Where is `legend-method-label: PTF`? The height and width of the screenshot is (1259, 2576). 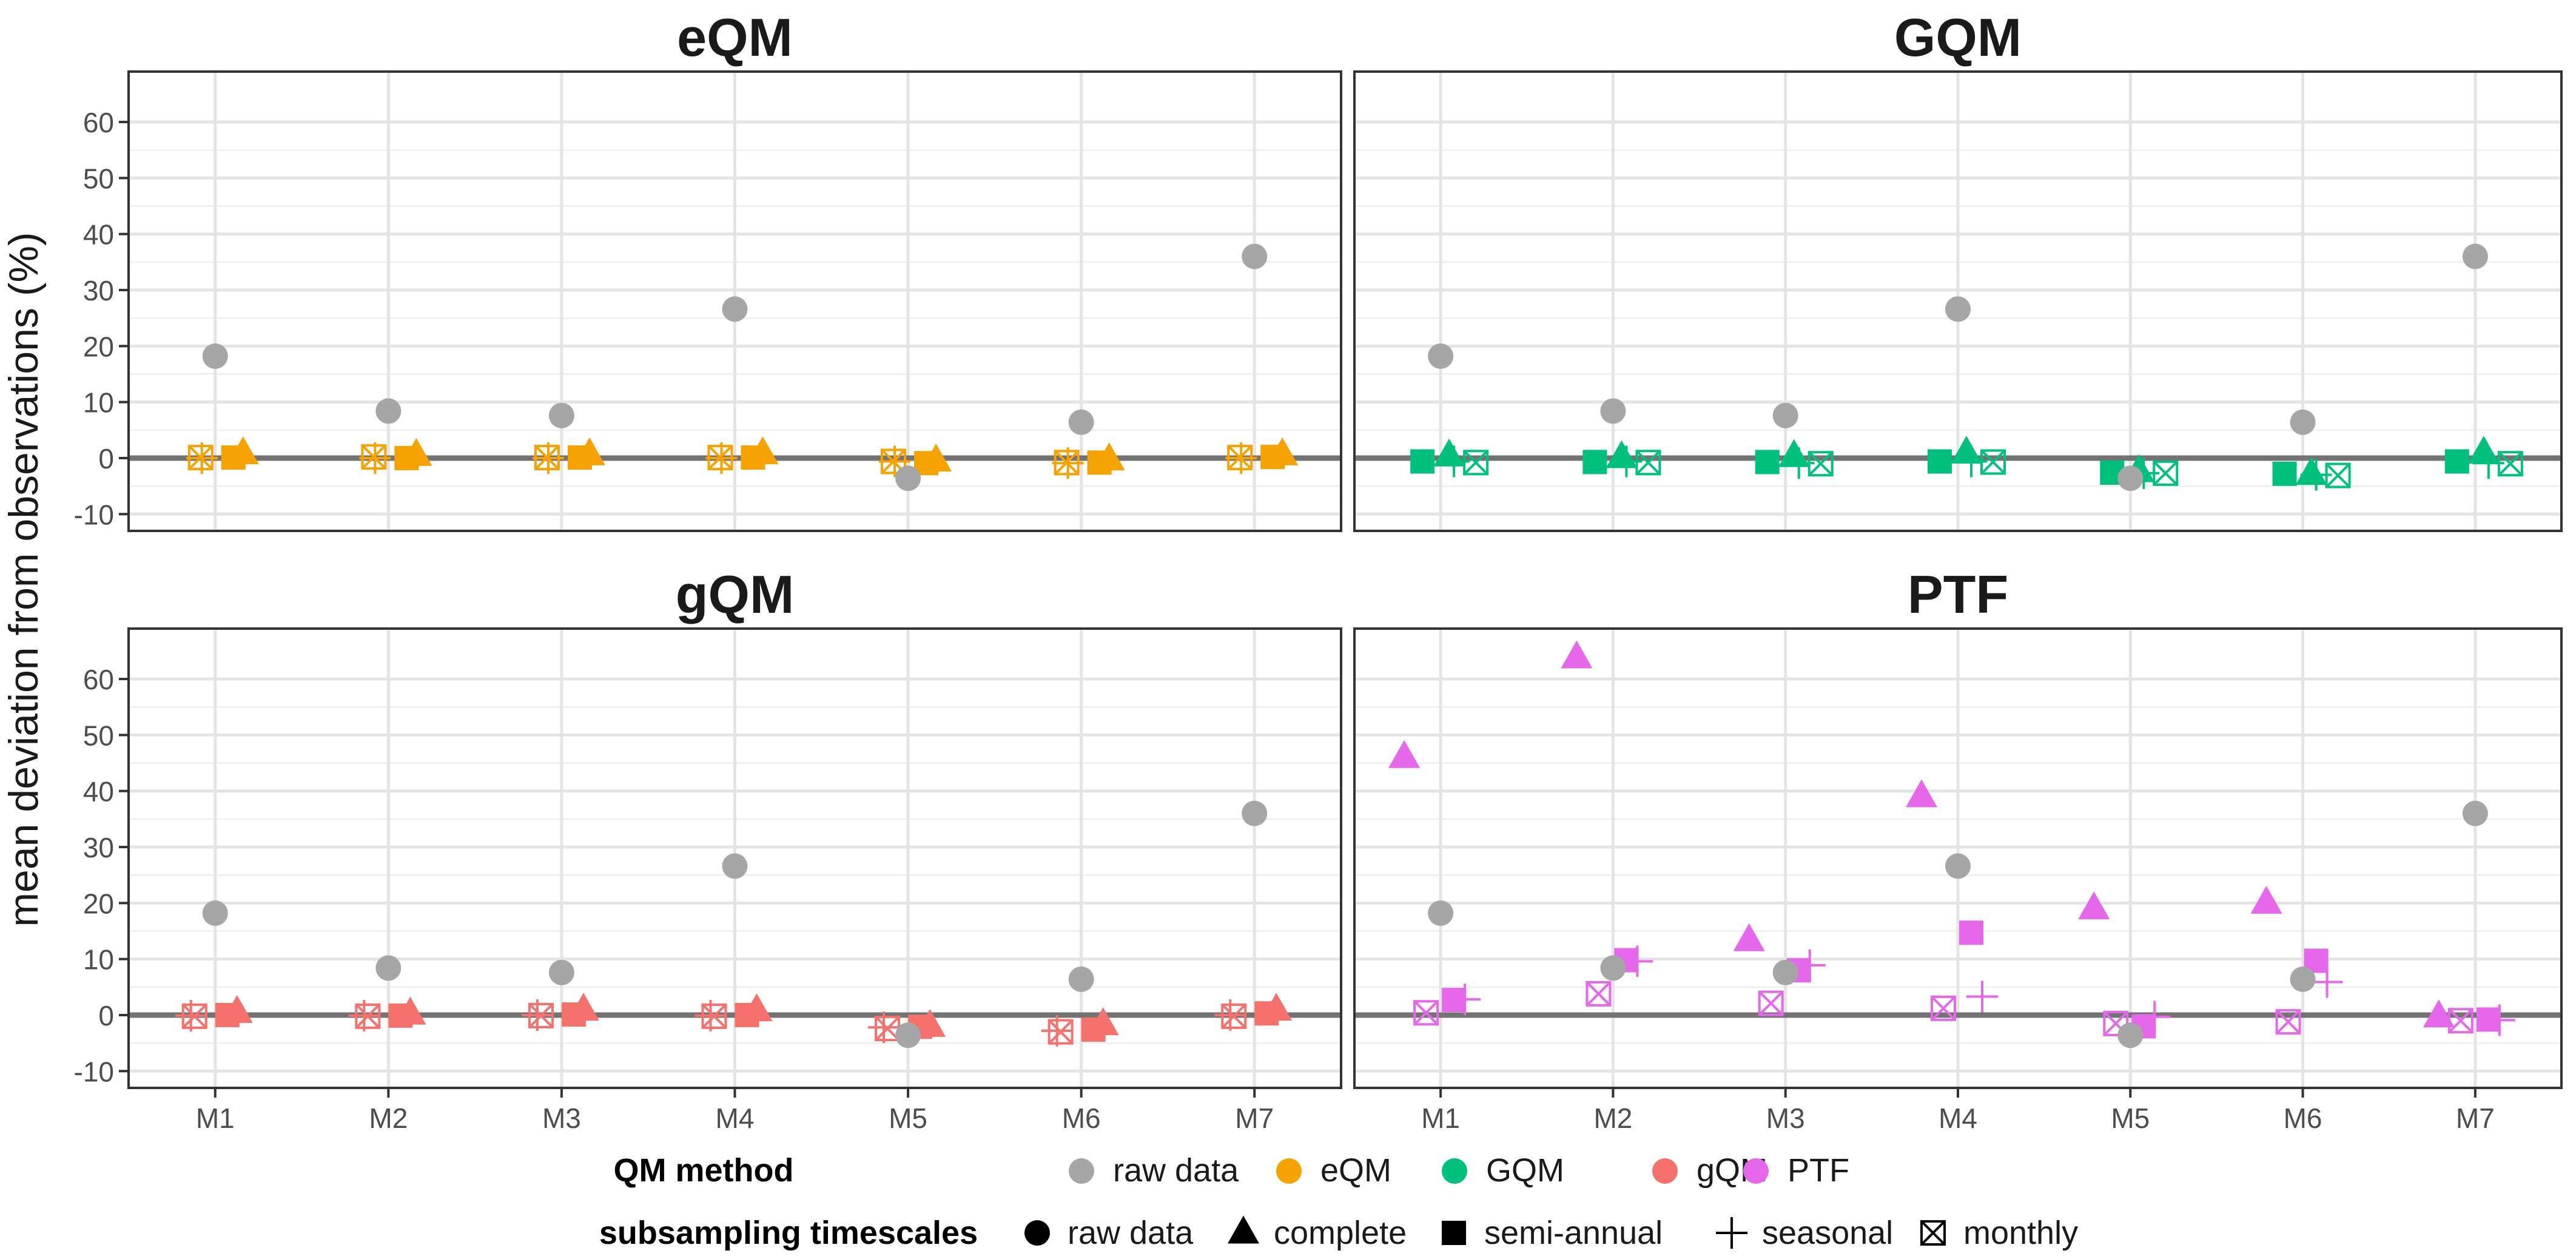
legend-method-label: PTF is located at coordinates (1818, 1170).